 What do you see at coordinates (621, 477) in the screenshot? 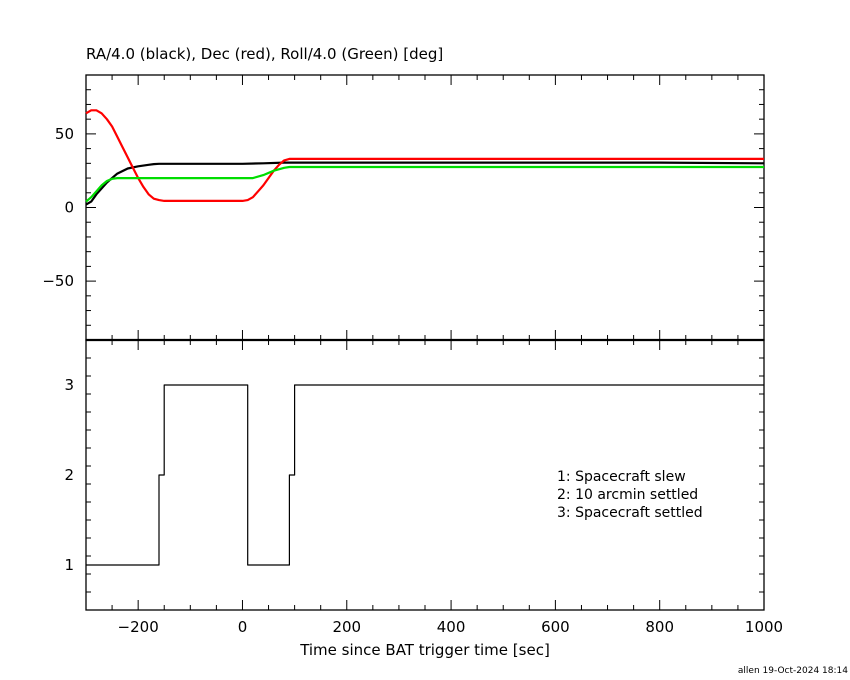
I see `legend-entry-slew: 1: Spacecraft slew` at bounding box center [621, 477].